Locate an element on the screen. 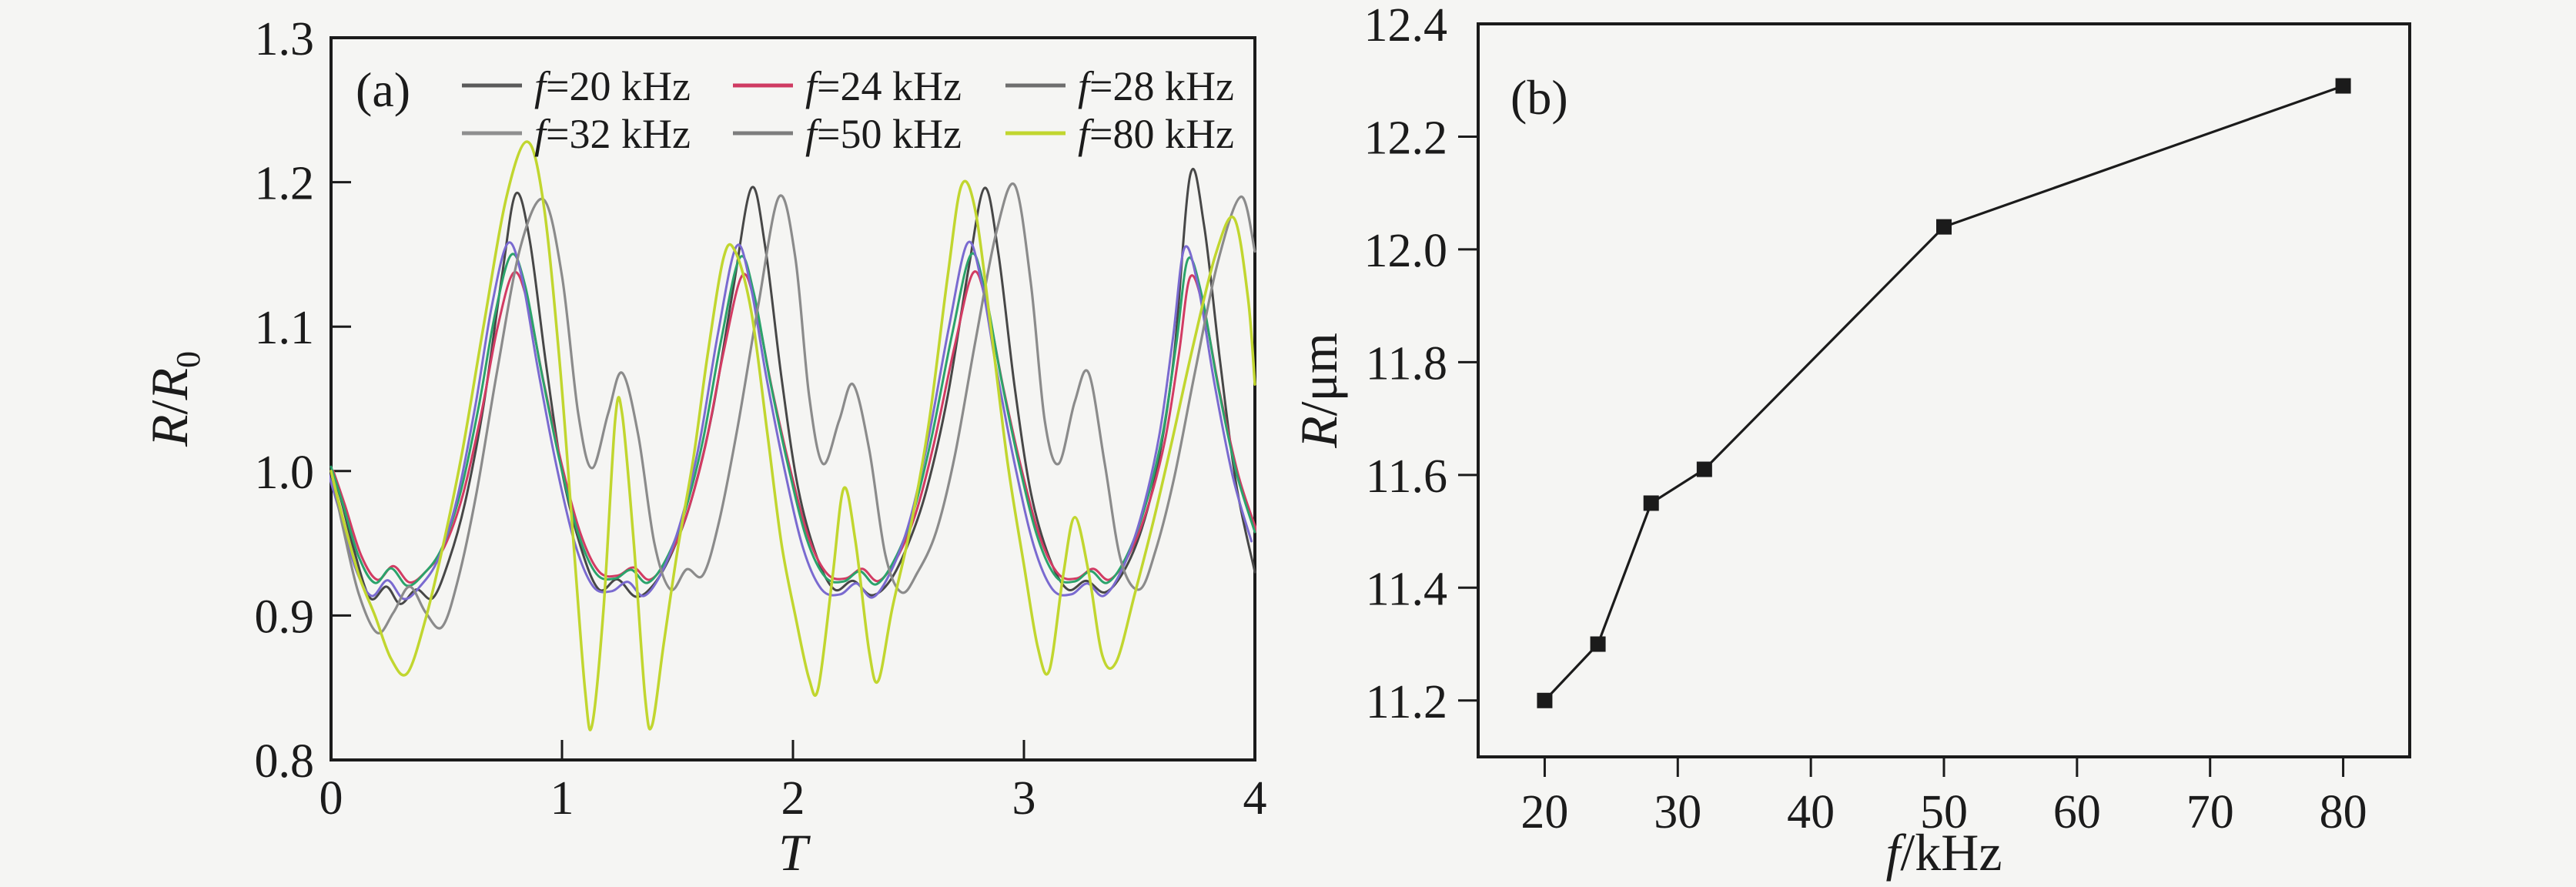 This screenshot has height=887, width=2576. svg-text: R/R0 is located at coordinates (174, 399).